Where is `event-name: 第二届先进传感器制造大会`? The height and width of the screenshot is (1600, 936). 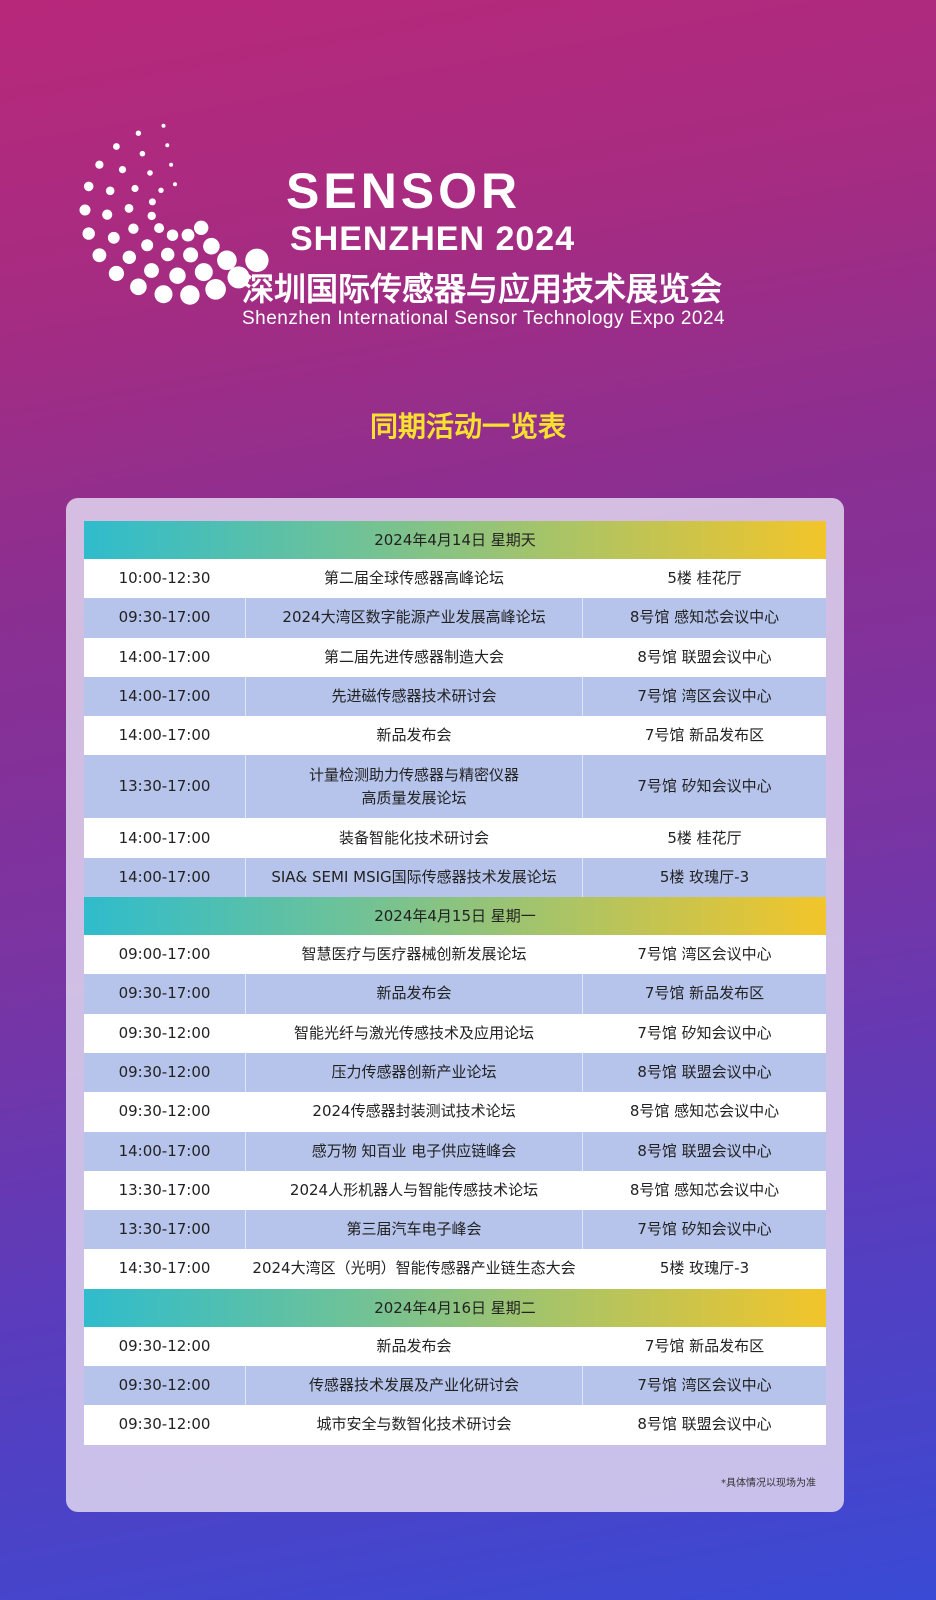
event-name: 第二届先进传感器制造大会 is located at coordinates (413, 656).